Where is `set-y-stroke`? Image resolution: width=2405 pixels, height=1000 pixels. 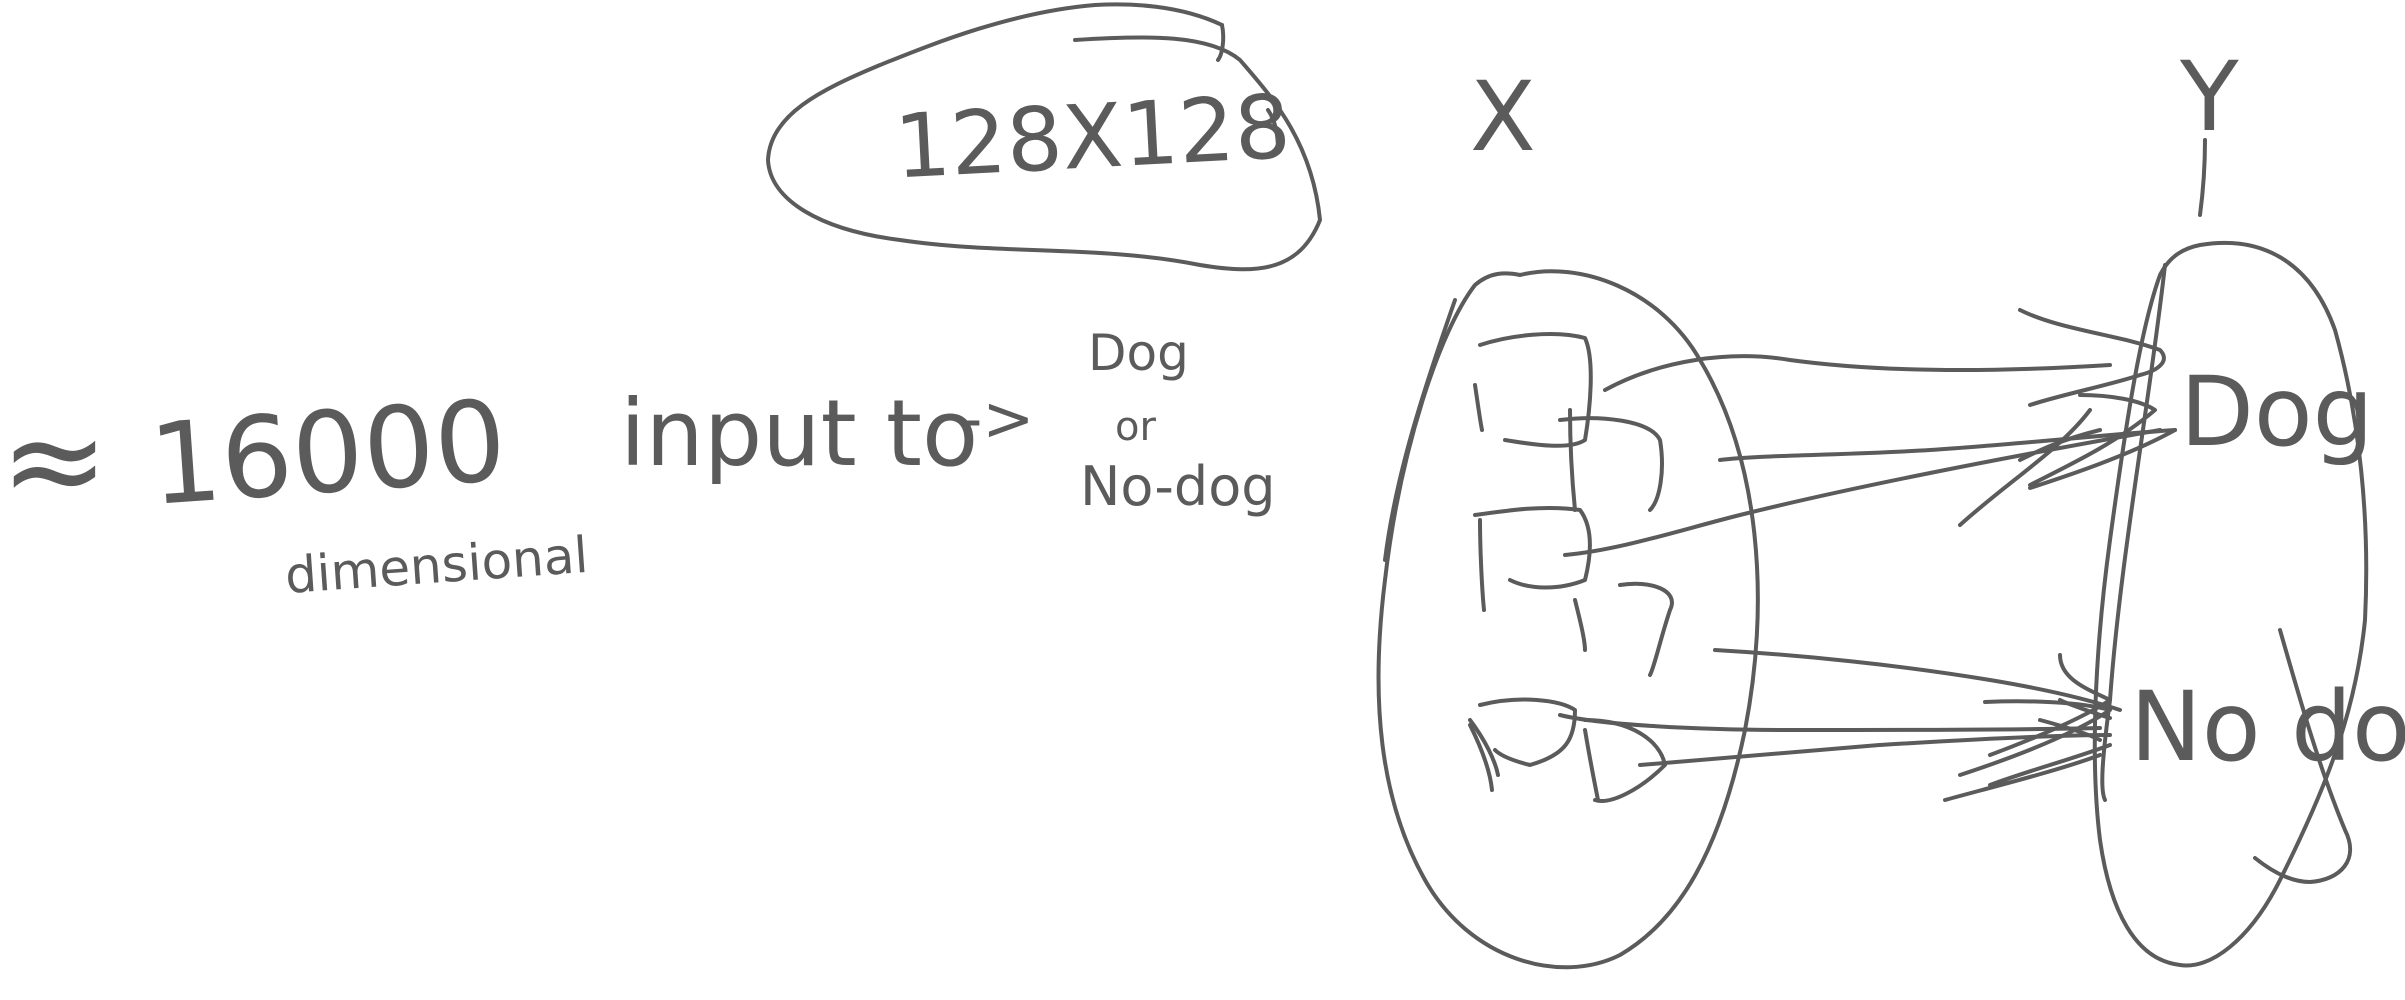 set-y-stroke is located at coordinates (2133, 532).